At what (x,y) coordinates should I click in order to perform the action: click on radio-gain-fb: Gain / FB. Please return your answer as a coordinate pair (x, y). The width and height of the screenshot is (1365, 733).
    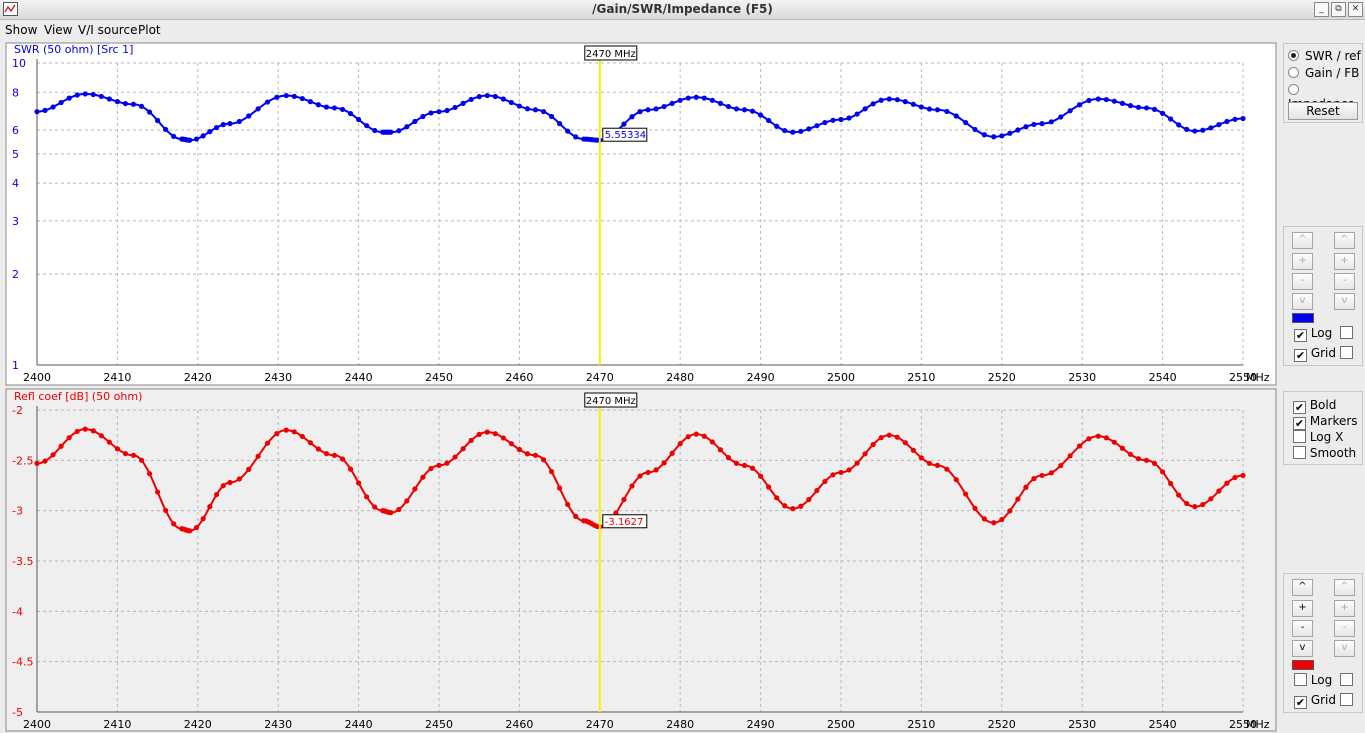
    Looking at the image, I should click on (1323, 74).